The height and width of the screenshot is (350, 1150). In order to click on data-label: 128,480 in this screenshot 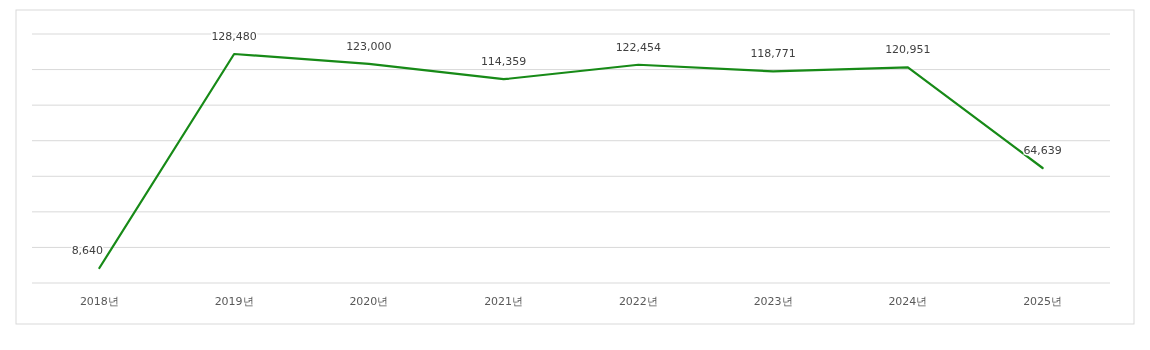, I will do `click(234, 36)`.